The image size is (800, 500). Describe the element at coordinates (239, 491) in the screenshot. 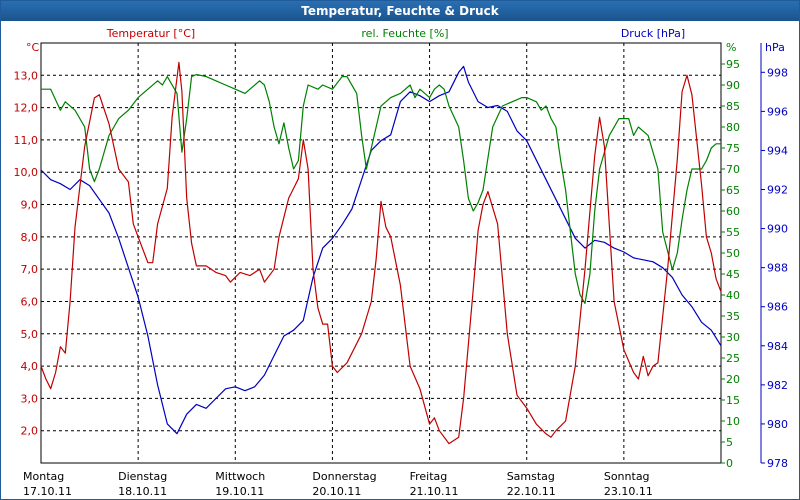

I see `date-label: 19.10.11` at that location.